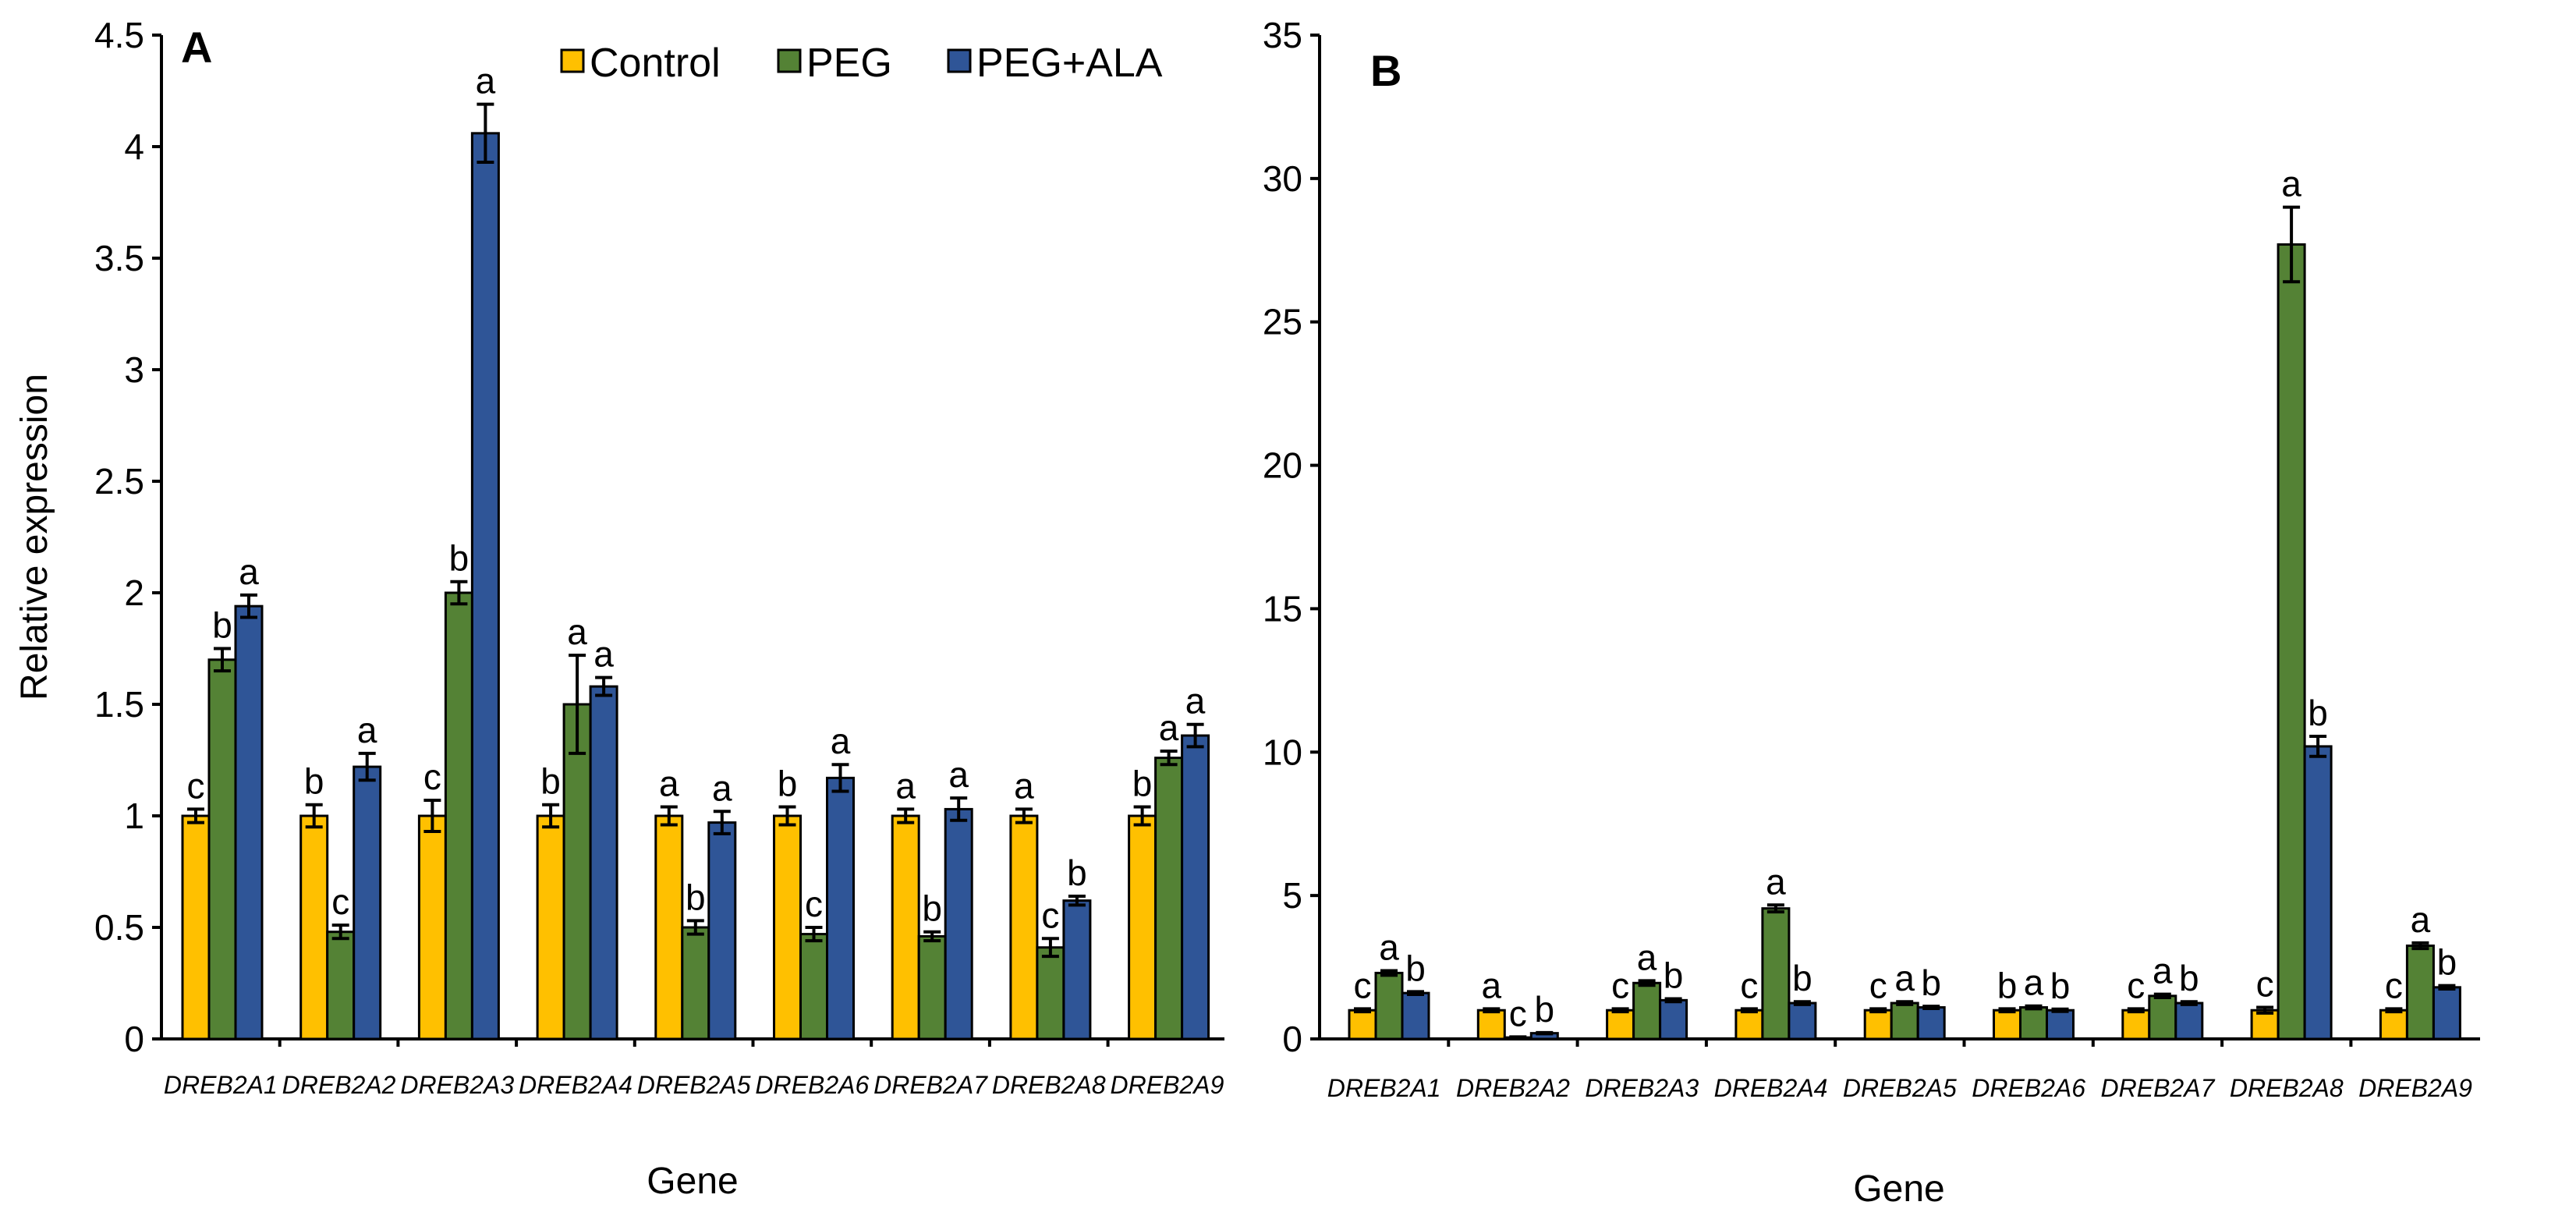 The height and width of the screenshot is (1223, 2576). I want to click on bar-b-control-dreb2a2, so click(1491, 1024).